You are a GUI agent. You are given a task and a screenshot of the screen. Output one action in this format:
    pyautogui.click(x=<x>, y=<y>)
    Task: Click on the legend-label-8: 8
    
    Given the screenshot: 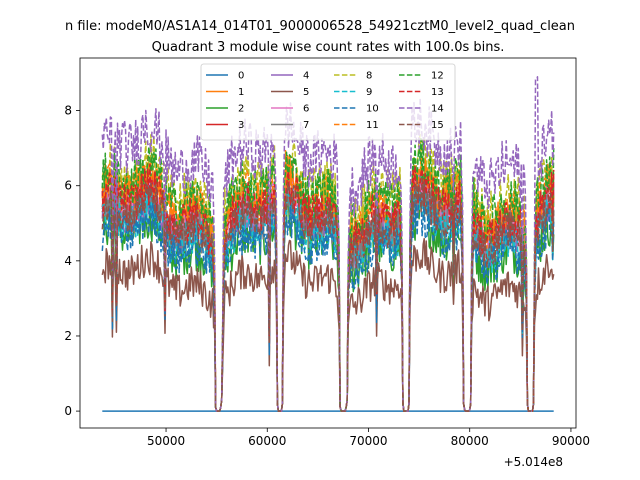 What is the action you would take?
    pyautogui.click(x=369, y=76)
    